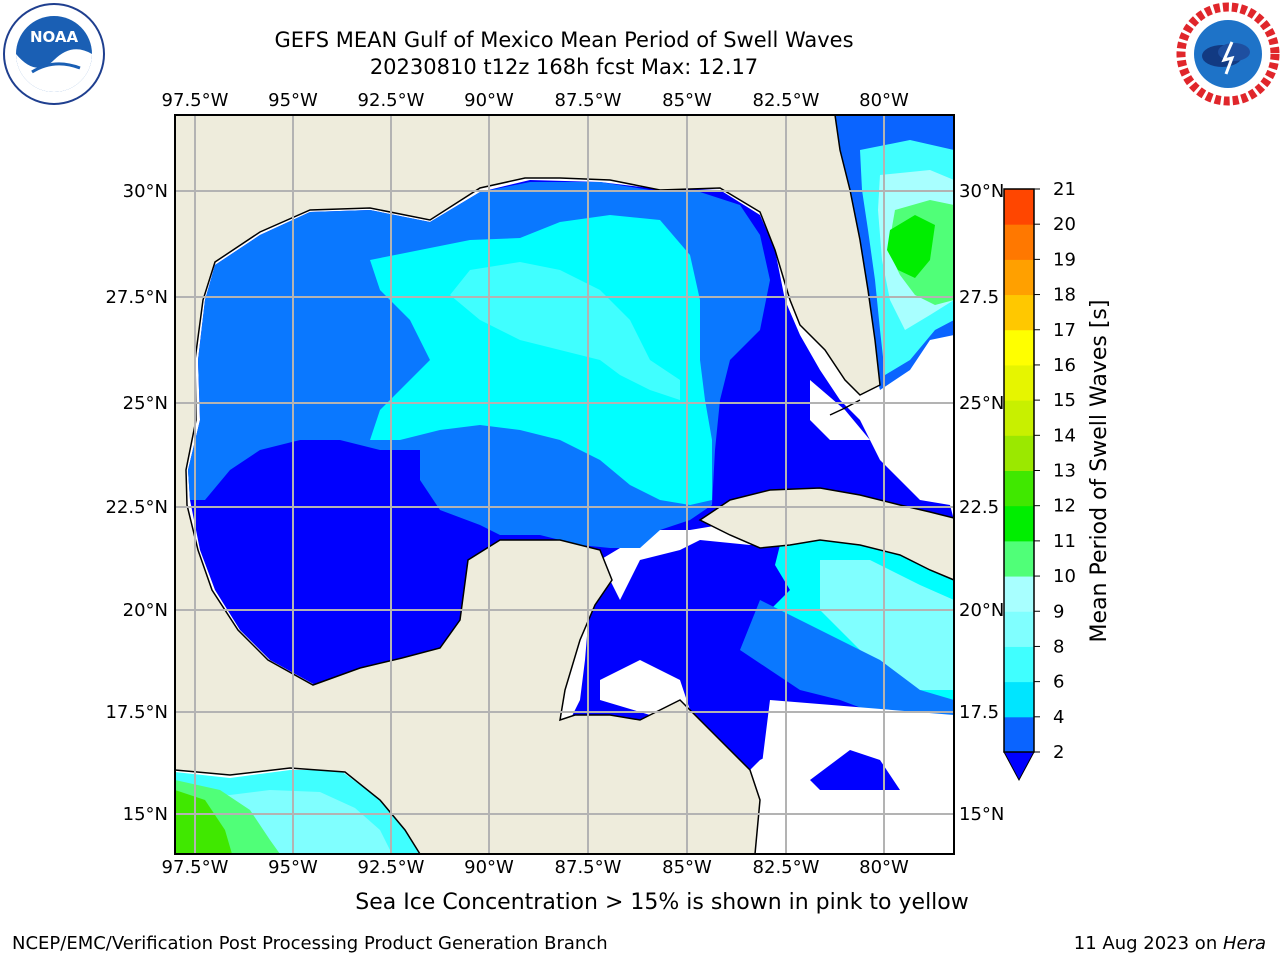  I want to click on colorbar-tick-label: 19, so click(1064, 259).